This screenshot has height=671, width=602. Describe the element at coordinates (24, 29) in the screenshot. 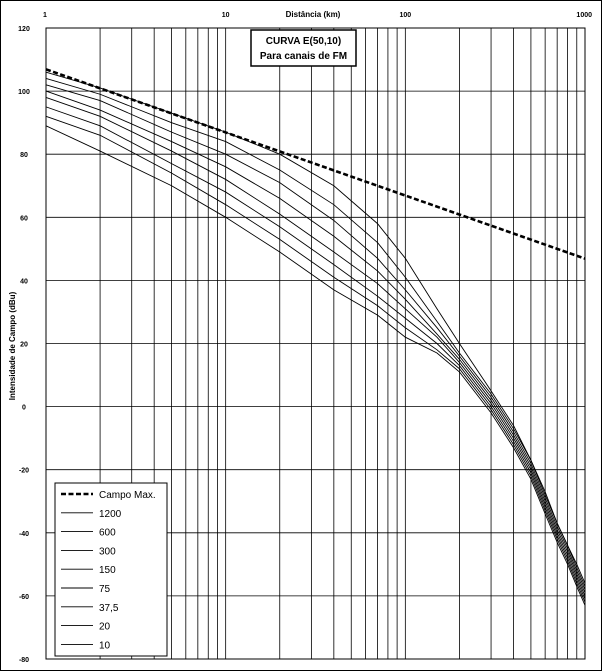

I see `y-tick-label: 120` at that location.